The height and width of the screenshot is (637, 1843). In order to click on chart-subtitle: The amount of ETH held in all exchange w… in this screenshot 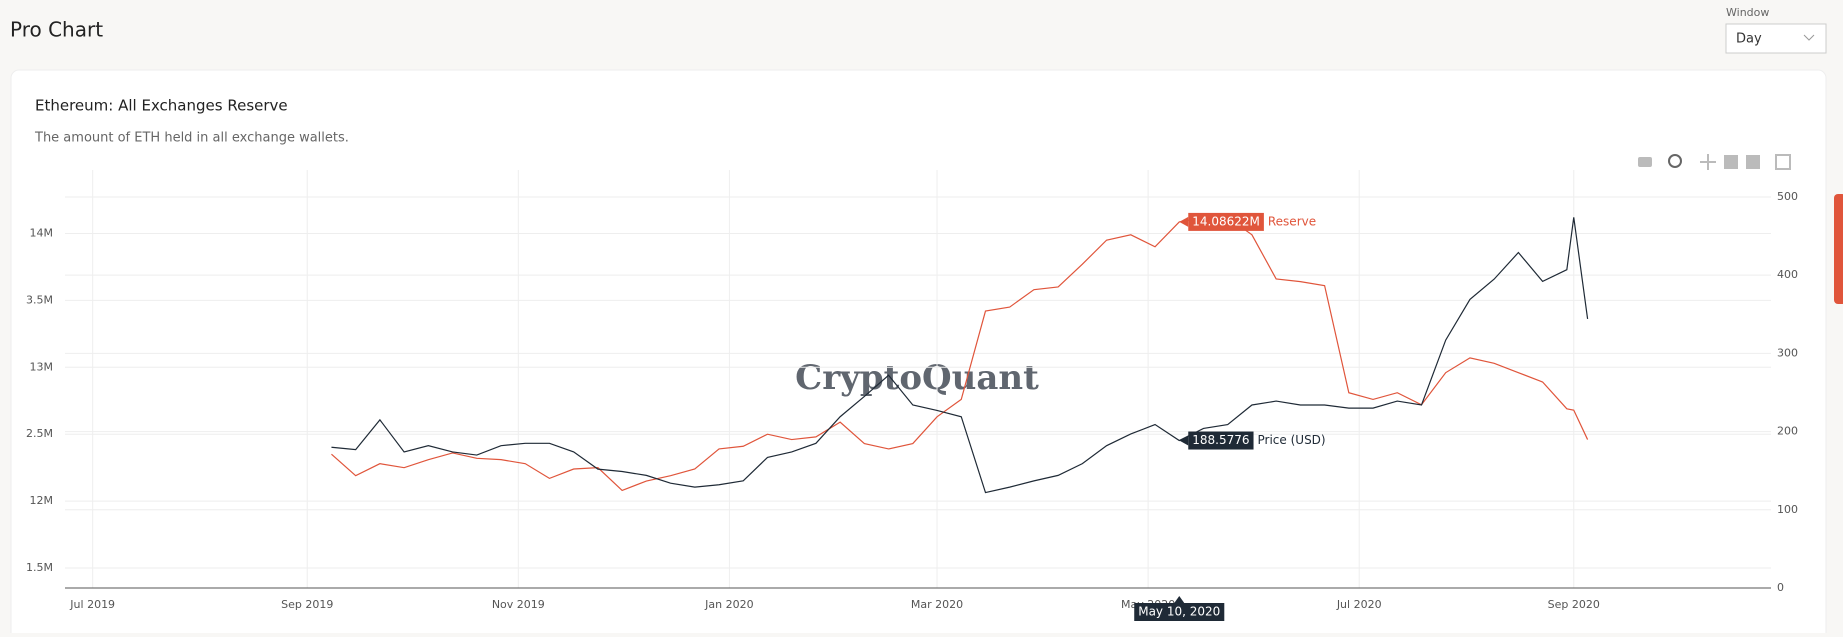, I will do `click(191, 138)`.